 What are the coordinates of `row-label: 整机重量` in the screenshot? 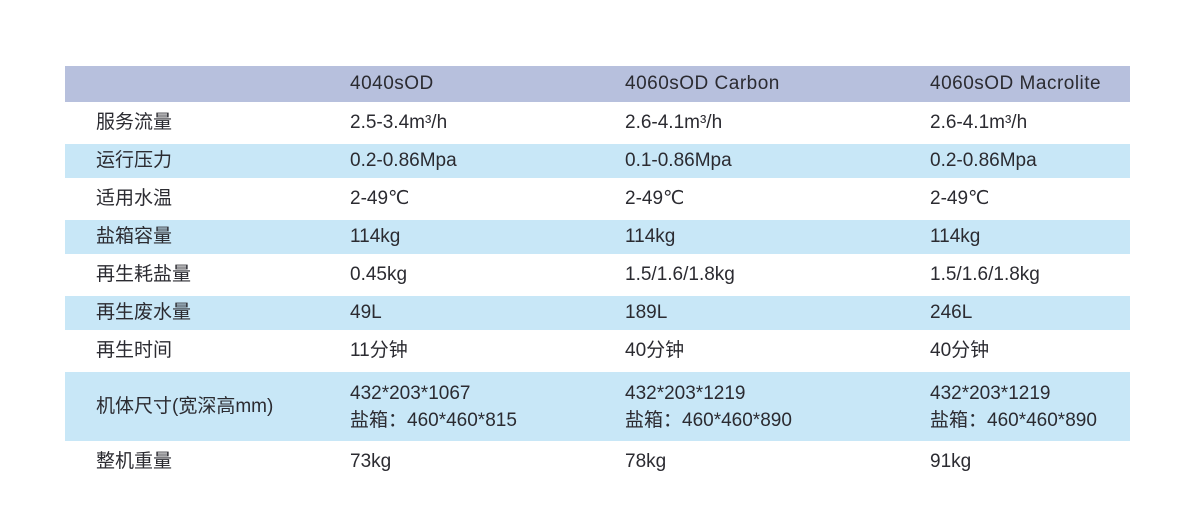 It's located at (134, 462).